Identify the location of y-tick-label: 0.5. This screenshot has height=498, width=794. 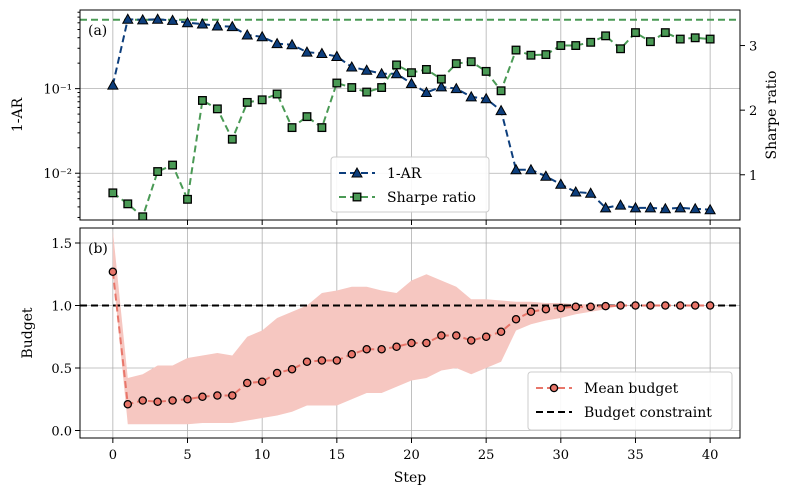
(61, 369).